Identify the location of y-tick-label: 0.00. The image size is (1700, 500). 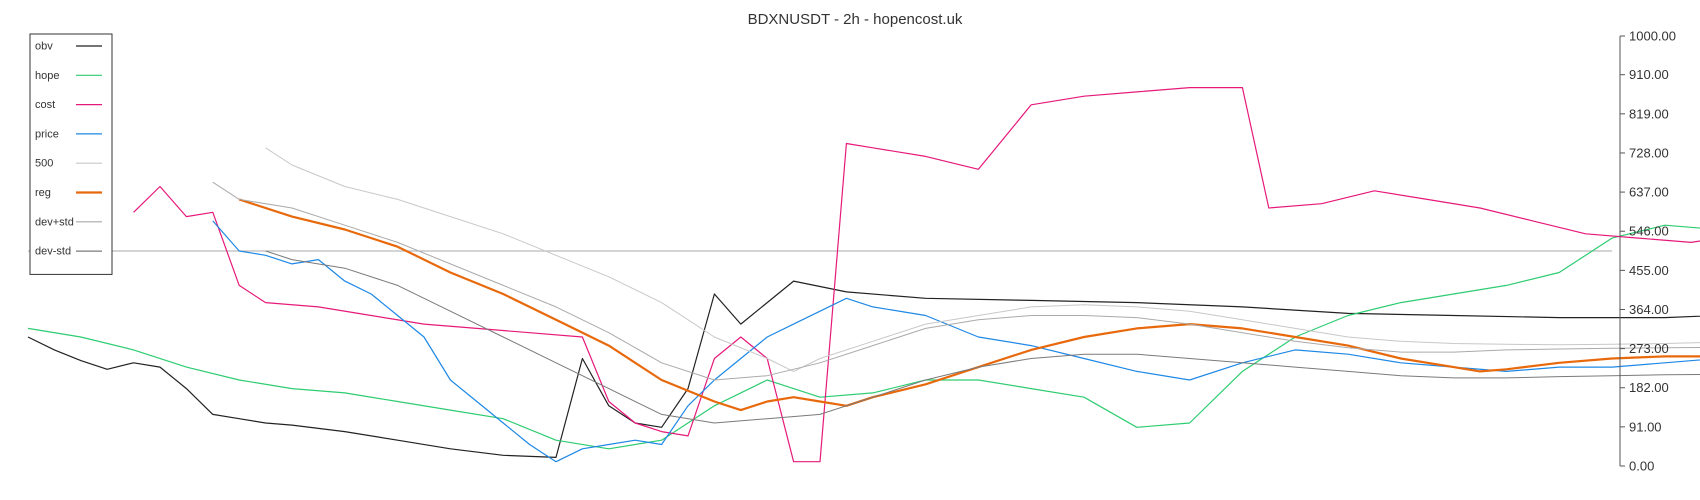
(1641, 466).